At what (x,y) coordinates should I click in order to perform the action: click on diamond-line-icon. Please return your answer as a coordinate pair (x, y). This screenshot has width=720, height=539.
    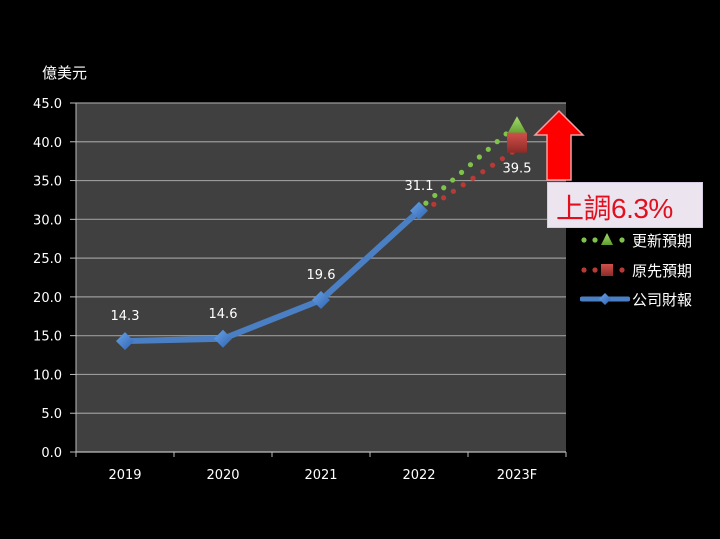
    Looking at the image, I should click on (605, 299).